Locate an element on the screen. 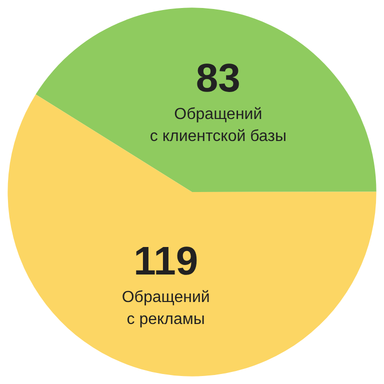 The image size is (384, 384). data-label: 83 is located at coordinates (218, 78).